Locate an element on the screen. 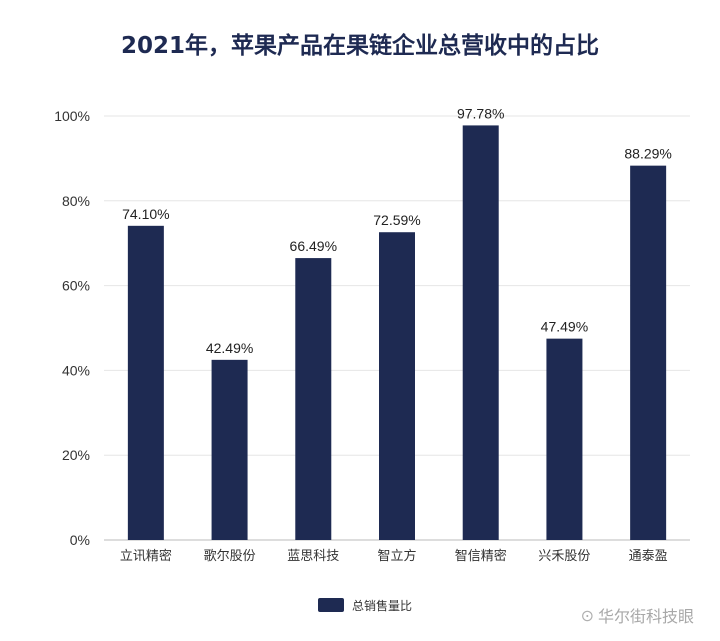 This screenshot has width=720, height=641. x-axis: 立讯精密 歌尔股份 蓝思科技 智立方 智信精密 兴禾股份 通泰盈 is located at coordinates (394, 556).